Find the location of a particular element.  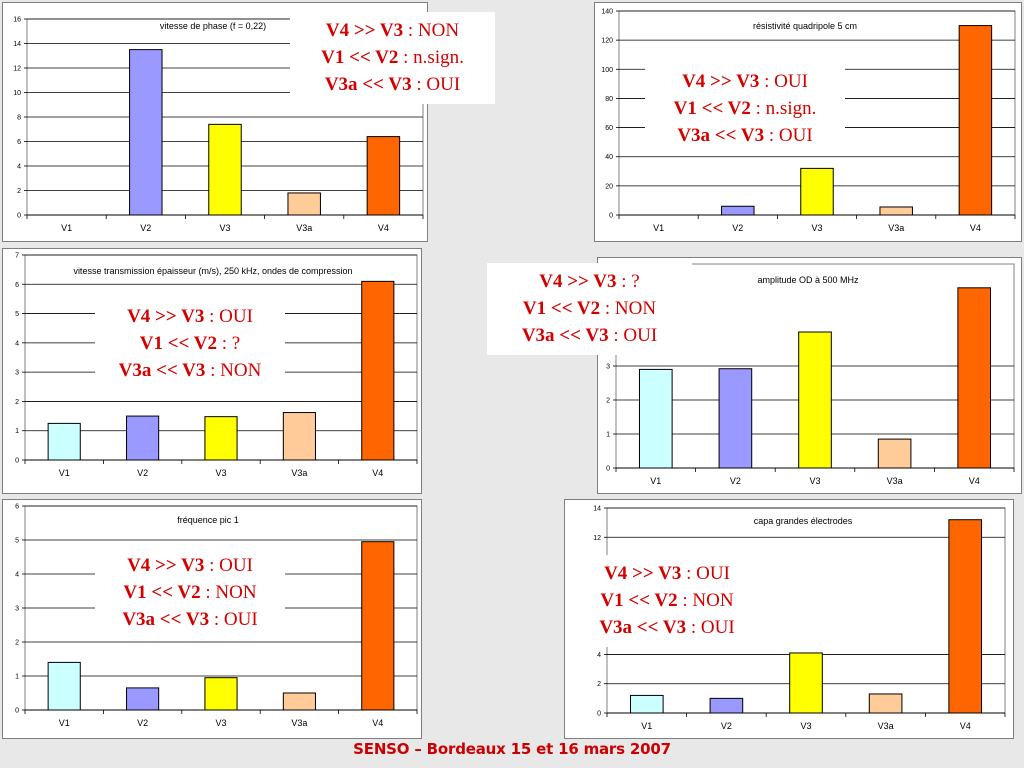

y-tick-label: 8 is located at coordinates (19, 118).